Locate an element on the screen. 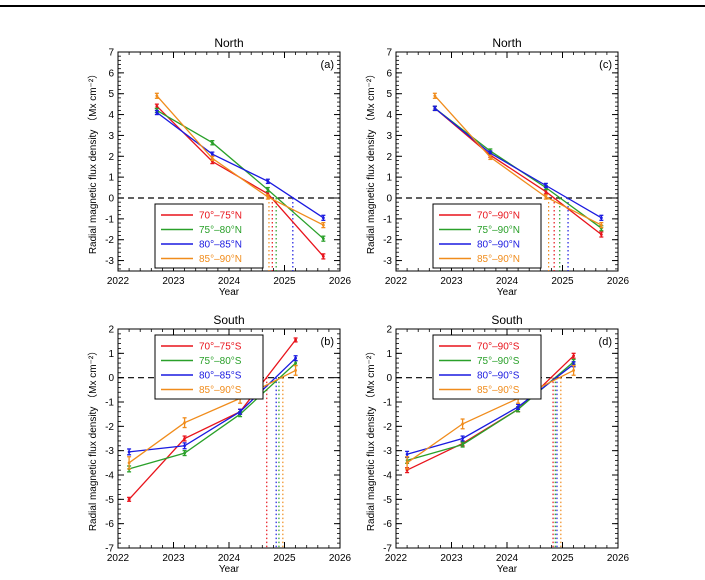 This screenshot has width=705, height=580. legend-entry: 80°–85°S is located at coordinates (220, 376).